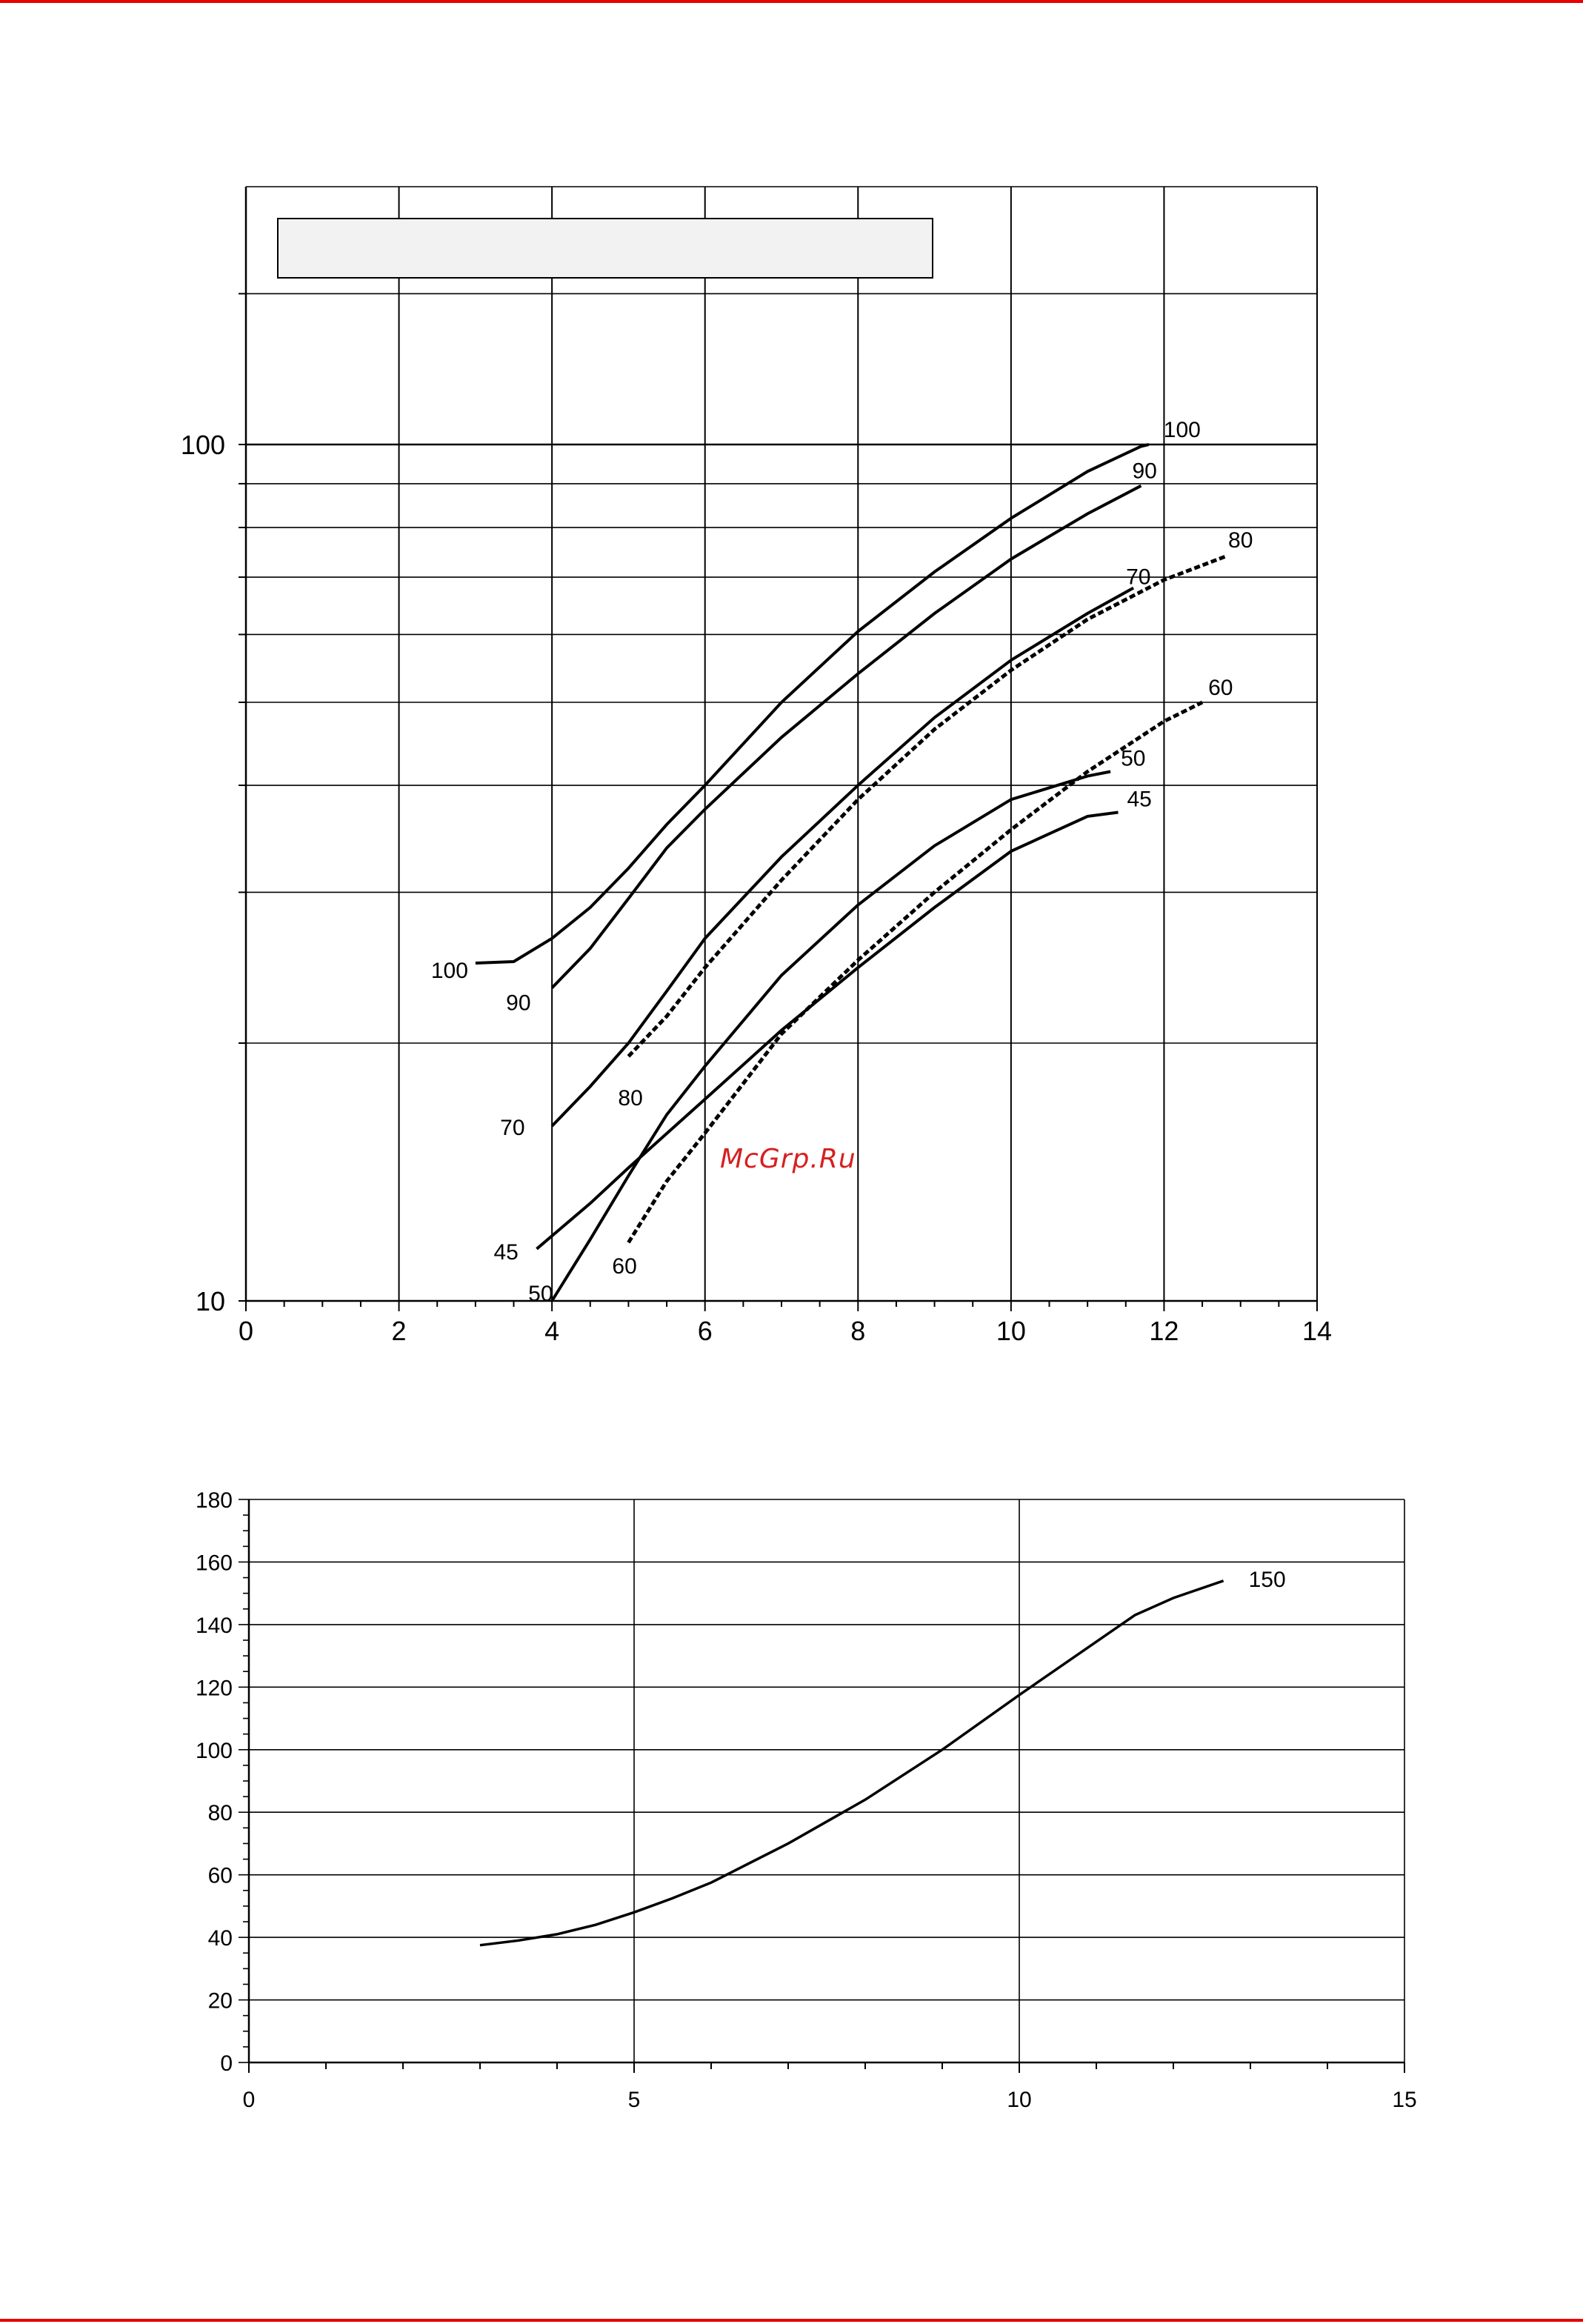  What do you see at coordinates (512, 1128) in the screenshot?
I see `series-start-label-70: 70` at bounding box center [512, 1128].